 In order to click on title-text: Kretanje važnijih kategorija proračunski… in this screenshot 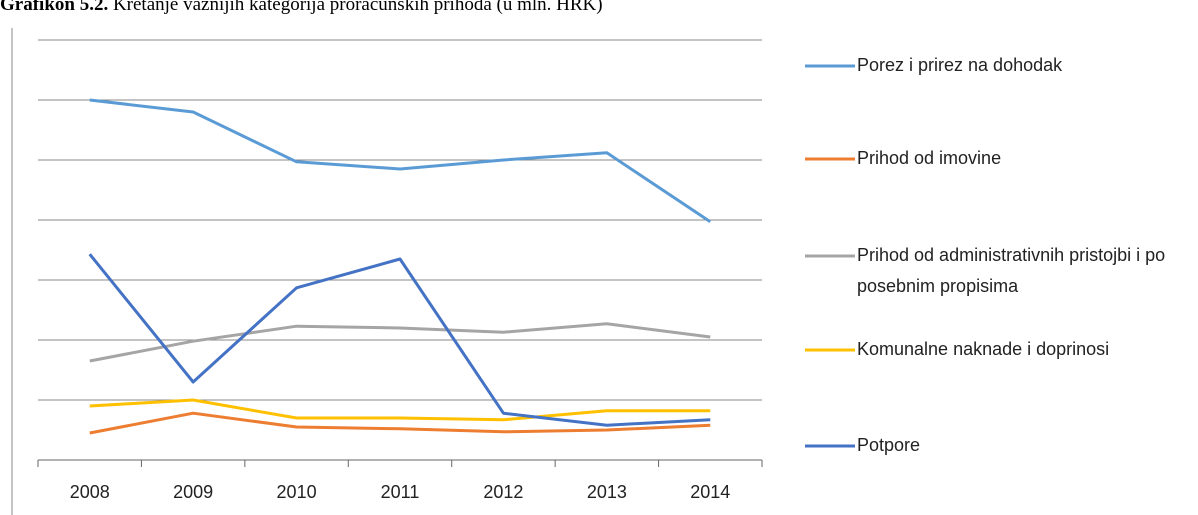, I will do `click(357, 7)`.